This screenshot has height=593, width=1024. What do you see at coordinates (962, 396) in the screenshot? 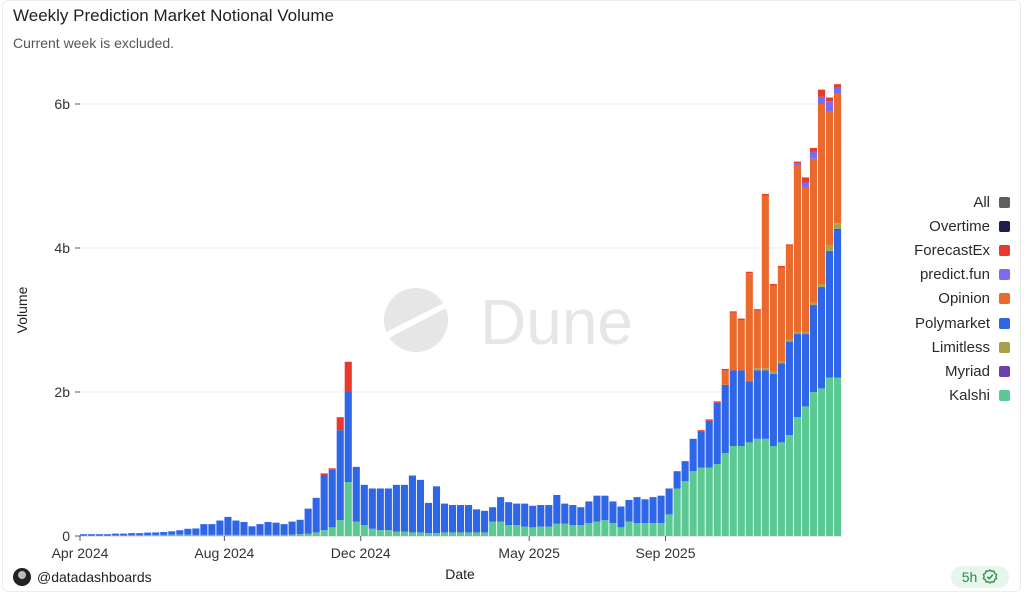
I see `legend-item-kalshi: Kalshi` at bounding box center [962, 396].